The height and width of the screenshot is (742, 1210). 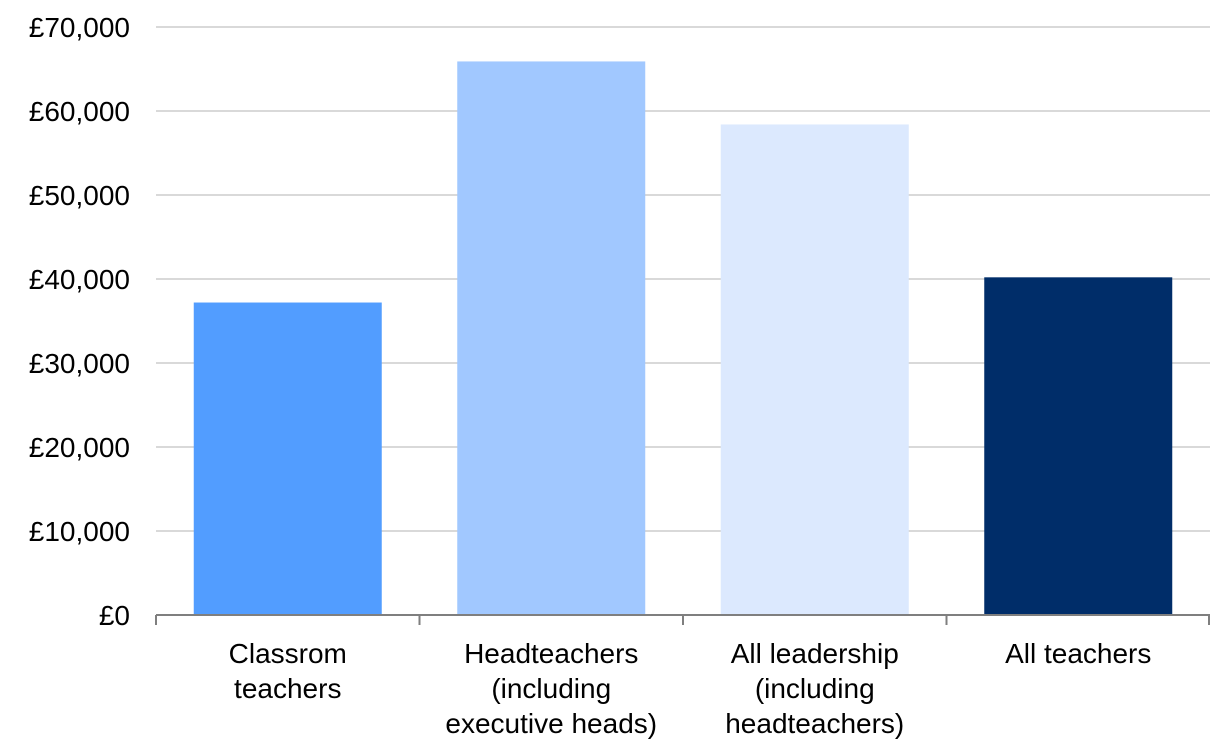 I want to click on x-category-label: Headteachers (including executive heads), so click(x=551, y=688).